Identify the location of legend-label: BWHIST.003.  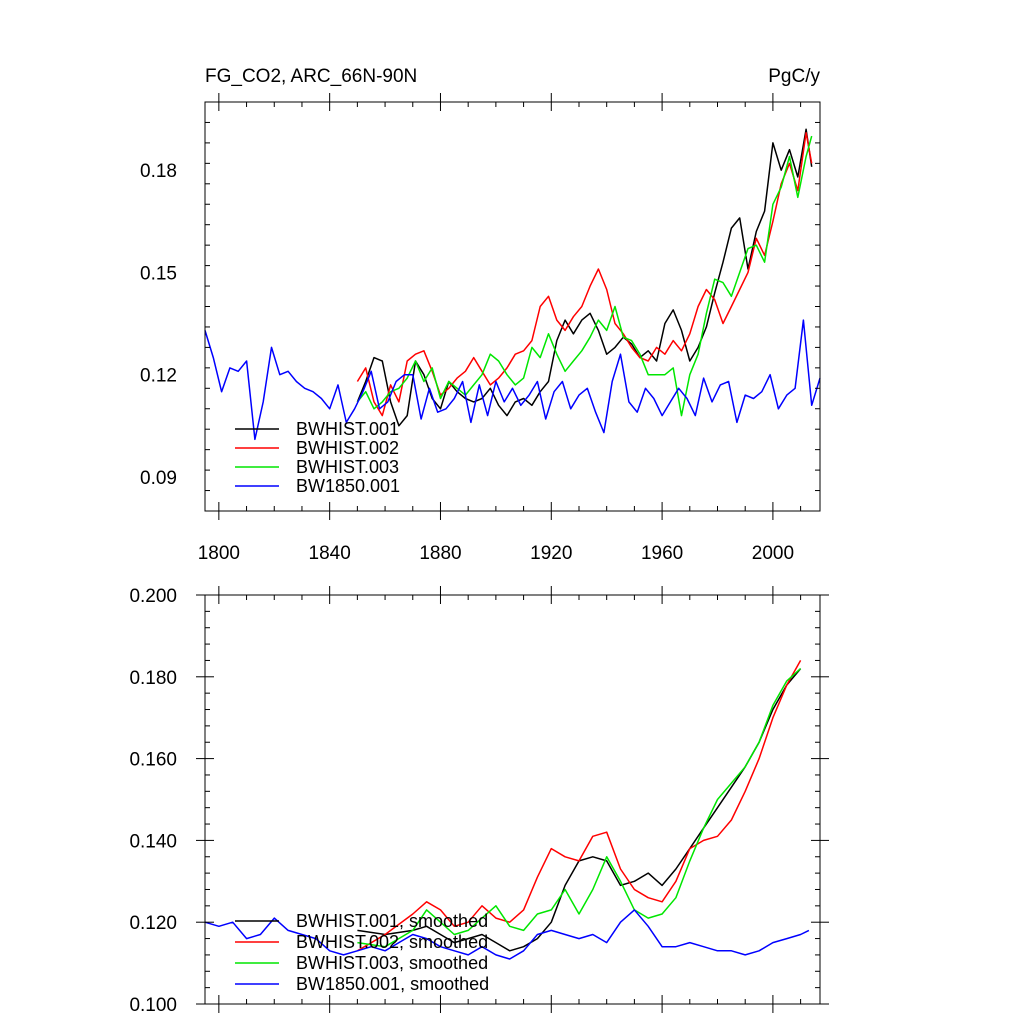
(347, 467).